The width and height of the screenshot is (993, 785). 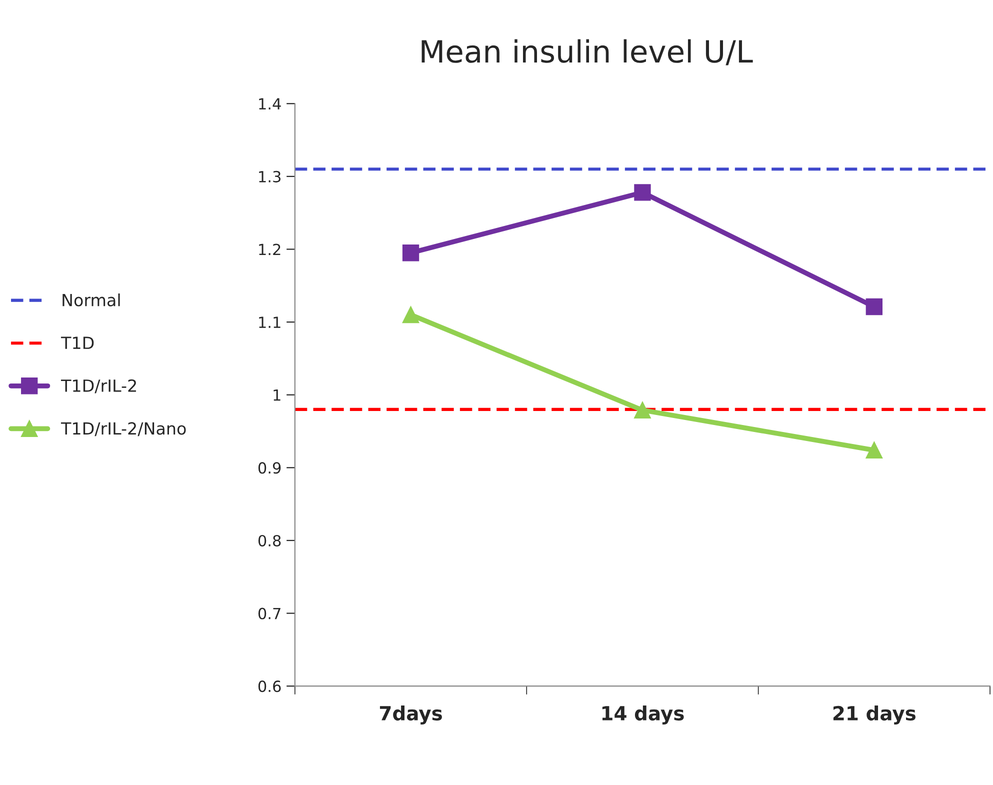 I want to click on y-tick-label: 1, so click(x=277, y=395).